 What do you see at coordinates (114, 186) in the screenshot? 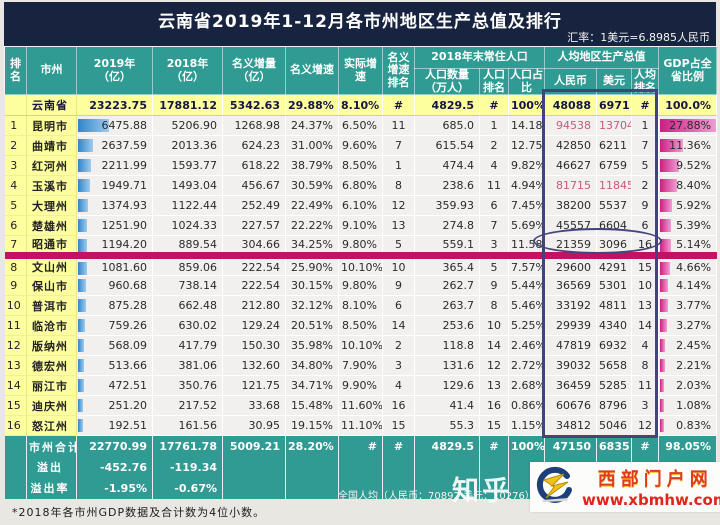
I see `cell-gdp2019: 1949.71` at bounding box center [114, 186].